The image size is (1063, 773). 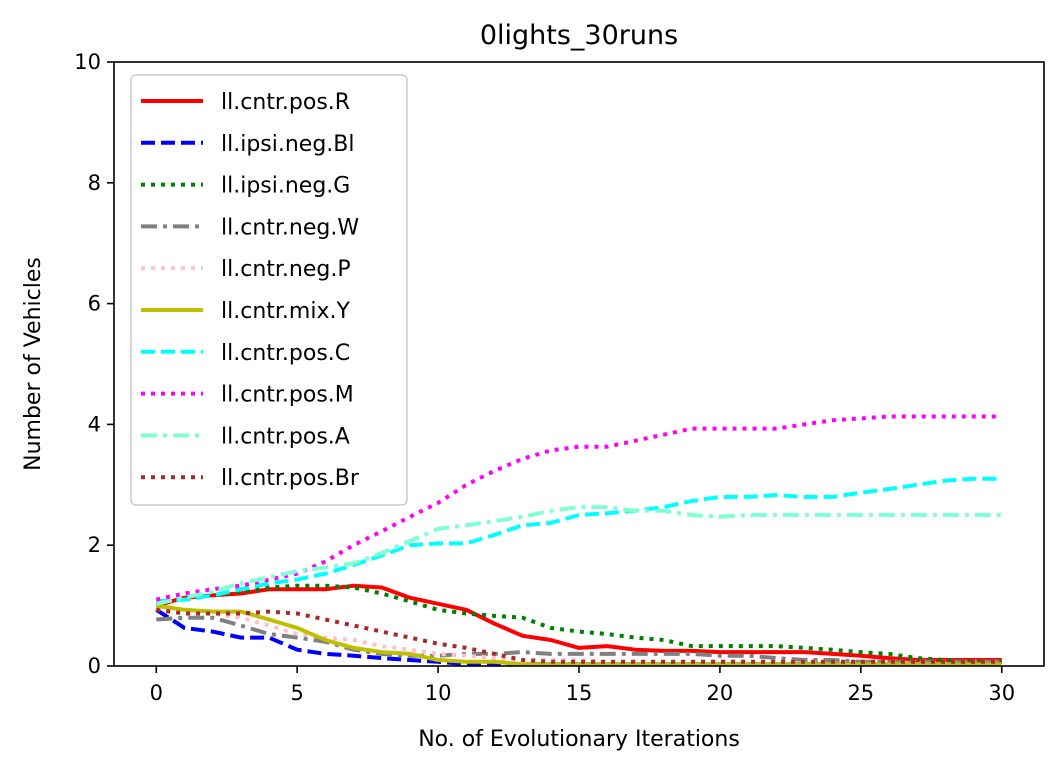 What do you see at coordinates (285, 186) in the screenshot?
I see `legend-label: ll.ipsi.neg.G` at bounding box center [285, 186].